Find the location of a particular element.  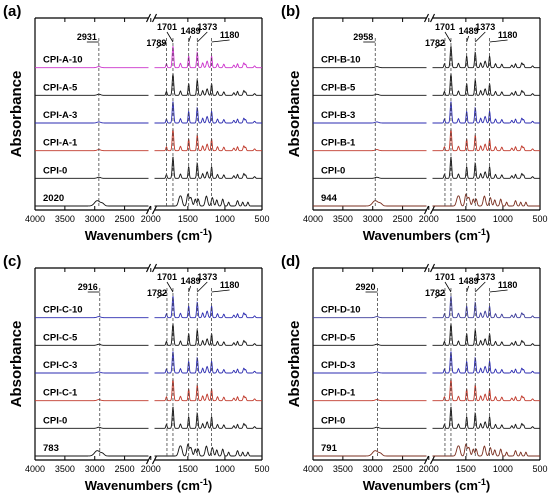

series-label: CPI-D-3 is located at coordinates (338, 365).